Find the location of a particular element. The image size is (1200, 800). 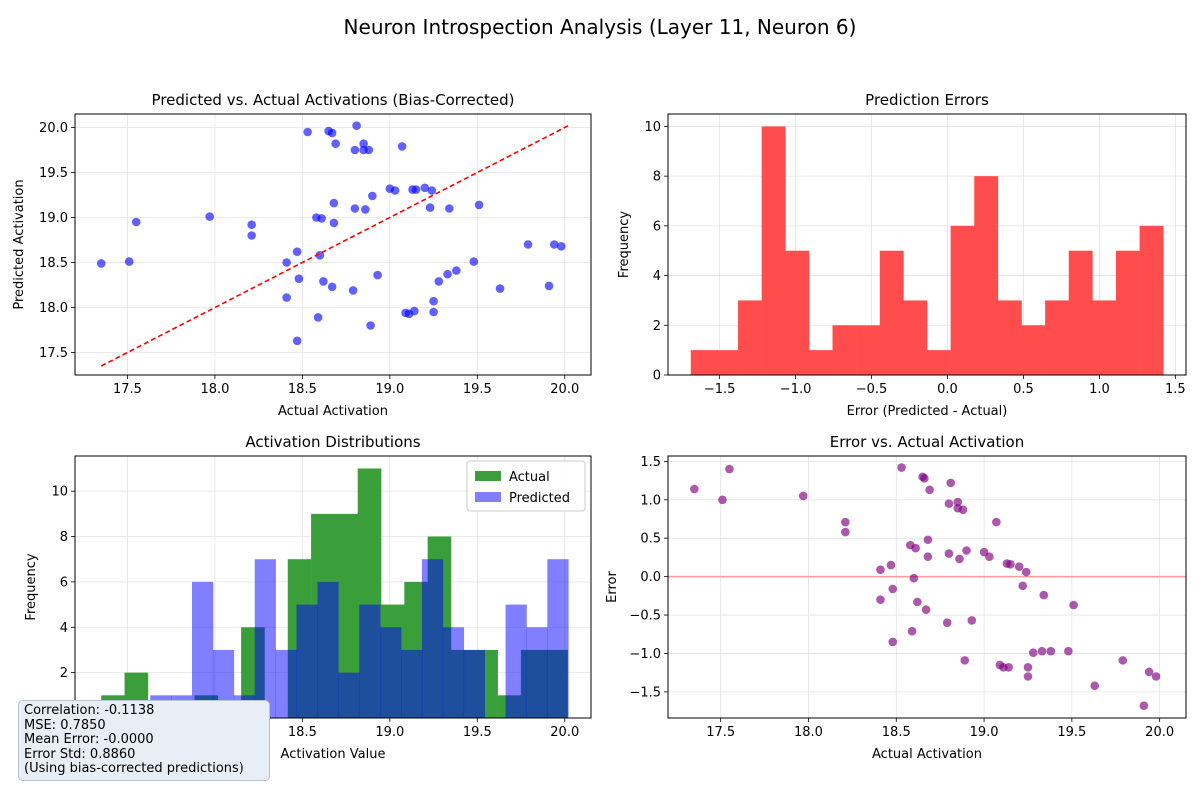

panel-2-ytick-label: 2 is located at coordinates (657, 326).